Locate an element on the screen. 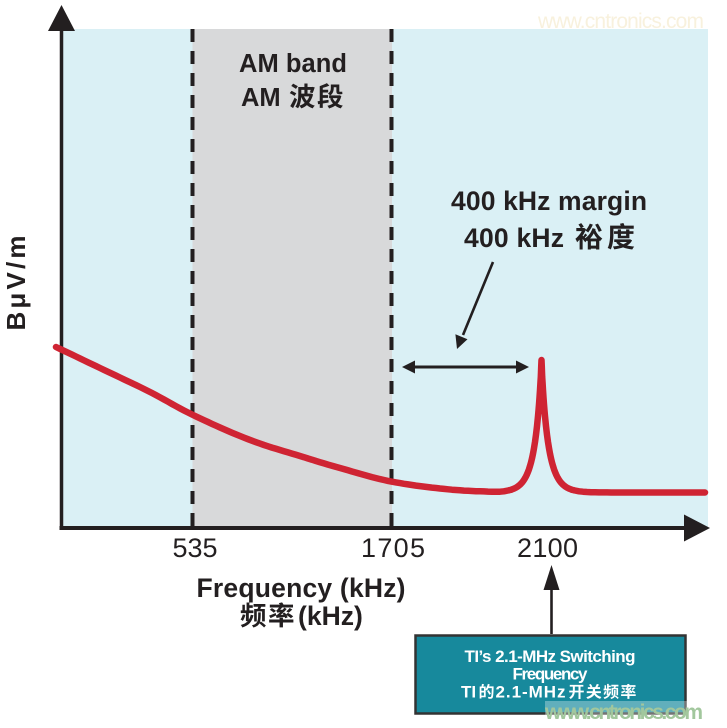 The height and width of the screenshot is (728, 727). svg-text: 2.1-MHz is located at coordinates (531, 692).